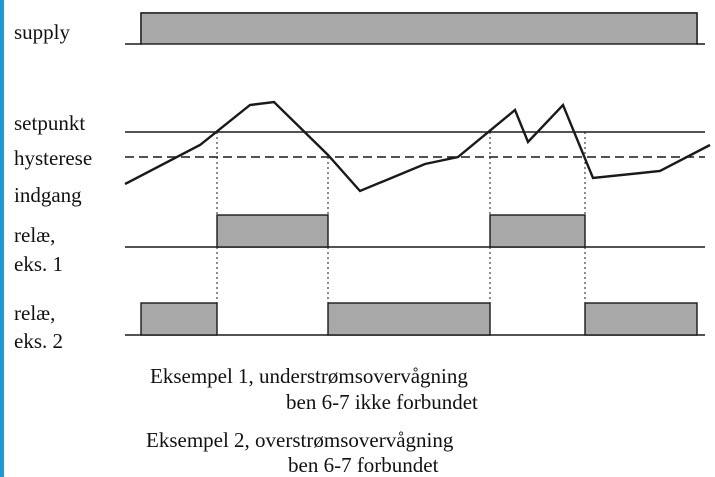 The image size is (715, 477). What do you see at coordinates (53, 158) in the screenshot?
I see `label-hysterese: hysterese` at bounding box center [53, 158].